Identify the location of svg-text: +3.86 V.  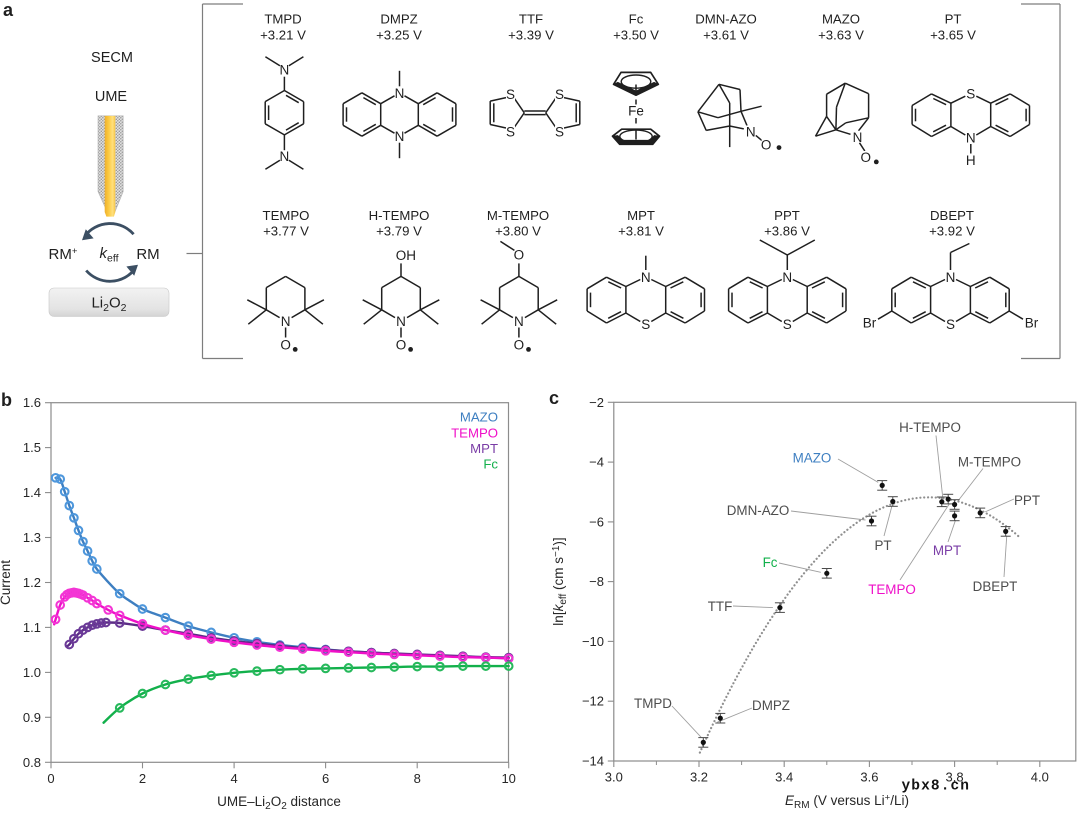
(787, 231).